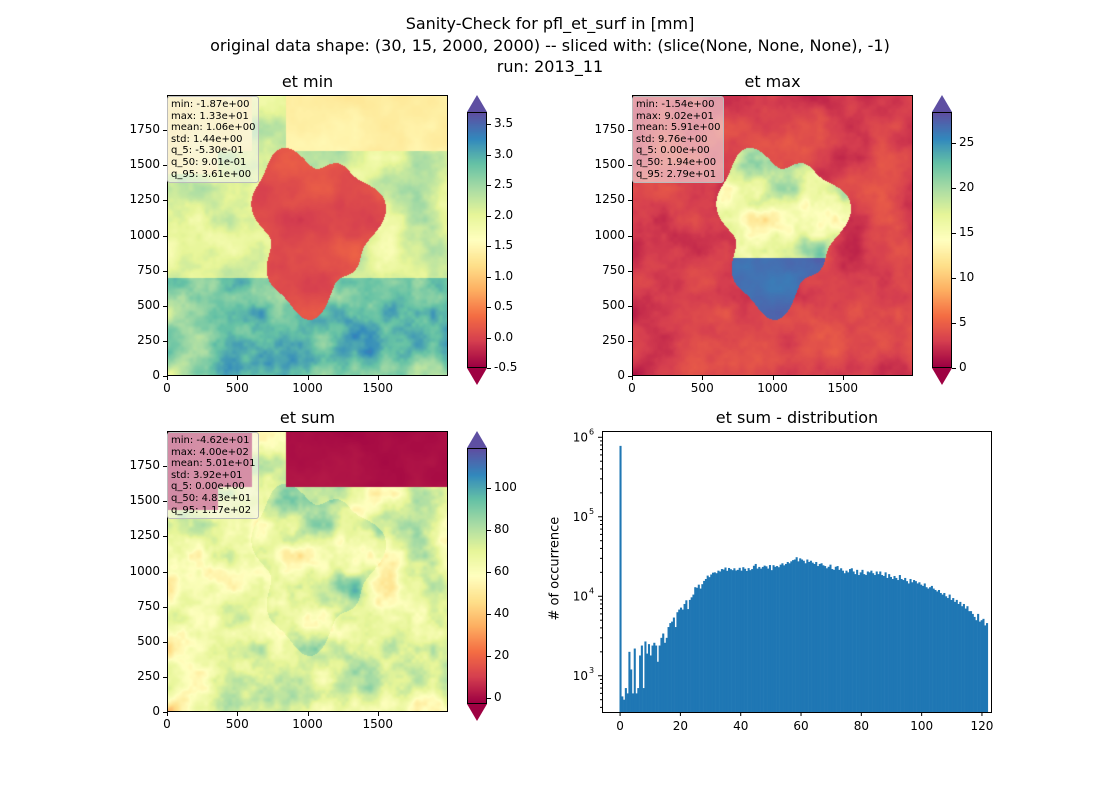  I want to click on colorbar, so click(477, 576).